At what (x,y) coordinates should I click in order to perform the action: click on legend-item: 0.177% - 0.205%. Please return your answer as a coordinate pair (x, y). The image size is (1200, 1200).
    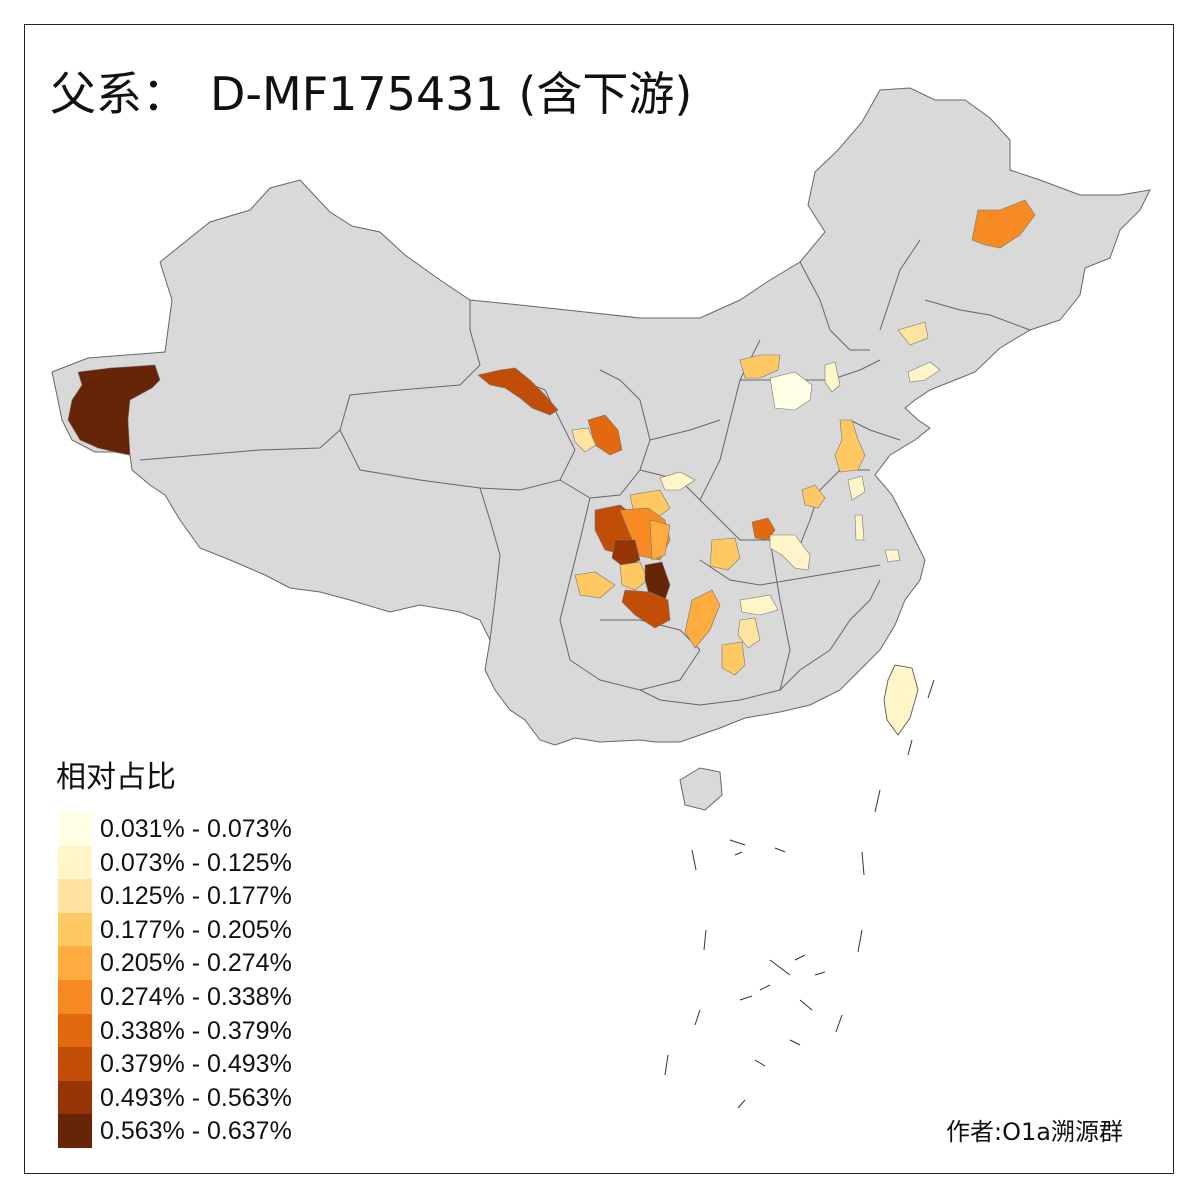
    Looking at the image, I should click on (174, 929).